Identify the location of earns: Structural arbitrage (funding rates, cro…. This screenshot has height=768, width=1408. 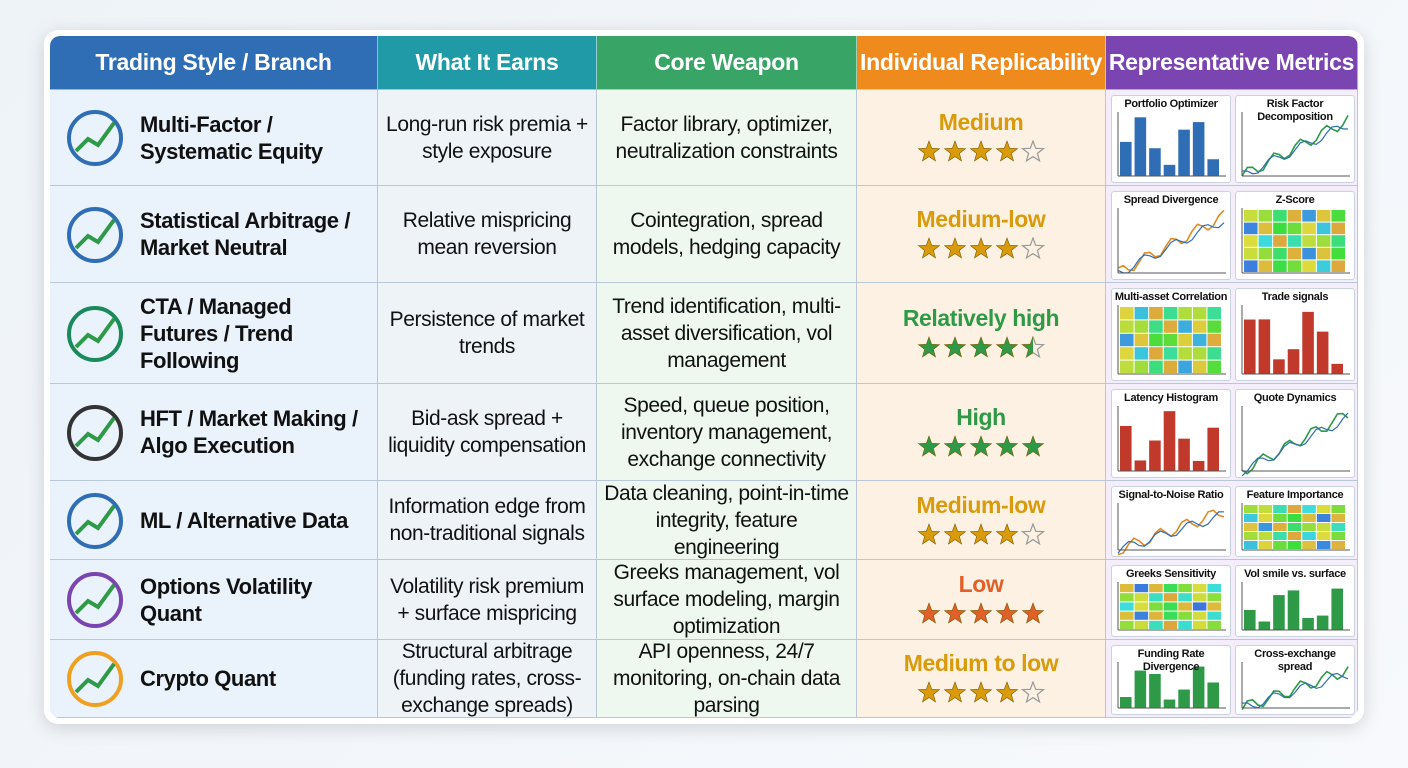
(487, 678).